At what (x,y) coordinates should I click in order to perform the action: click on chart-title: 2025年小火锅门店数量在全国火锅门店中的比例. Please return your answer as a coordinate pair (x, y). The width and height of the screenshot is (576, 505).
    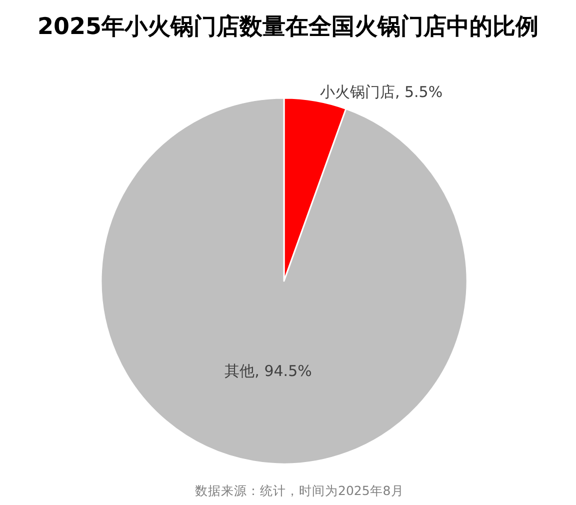
    Looking at the image, I should click on (288, 26).